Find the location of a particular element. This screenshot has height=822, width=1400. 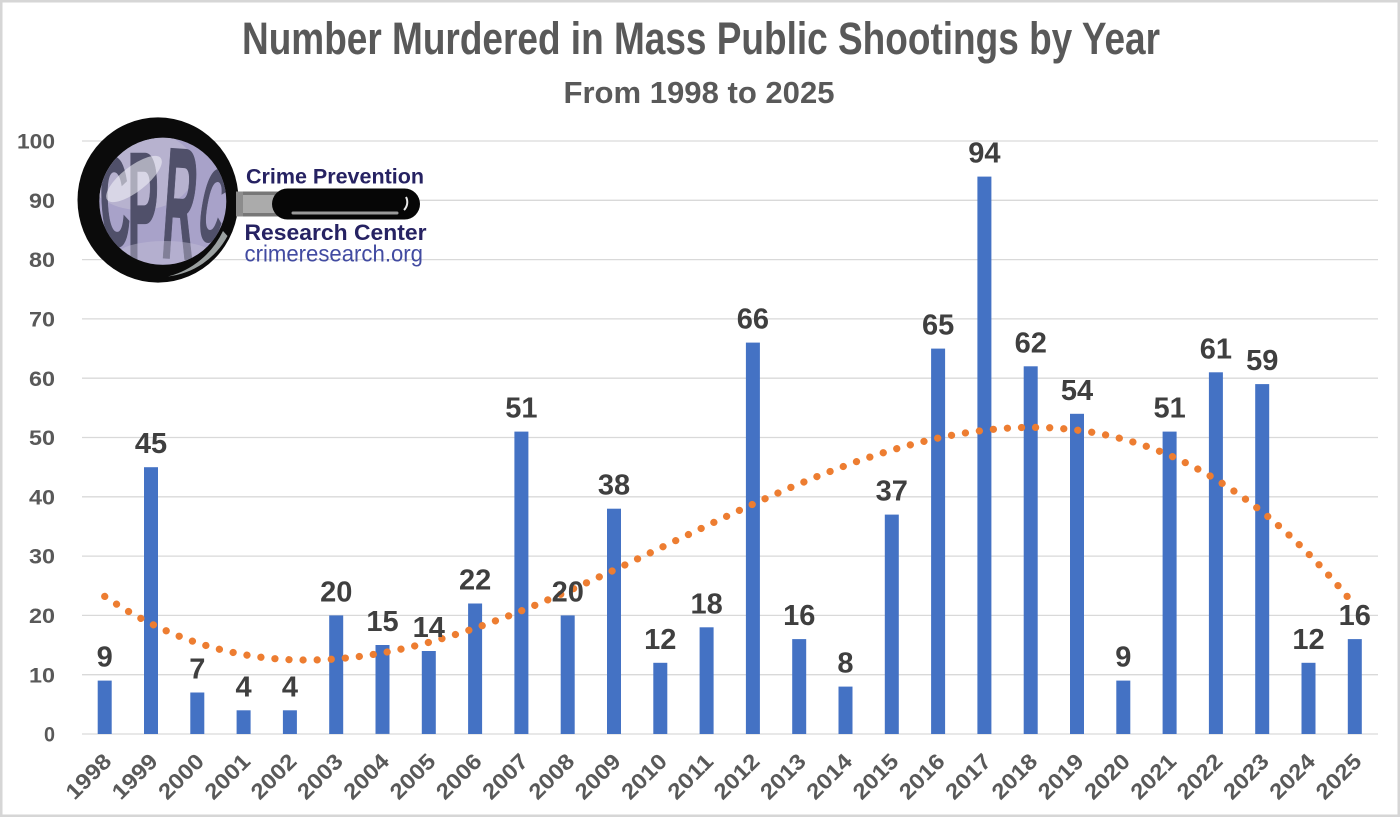

svg-text: 60 is located at coordinates (42, 379).